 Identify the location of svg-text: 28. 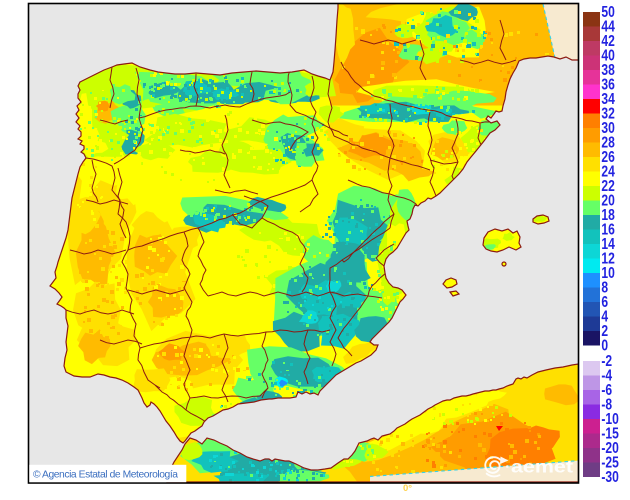
(608, 142).